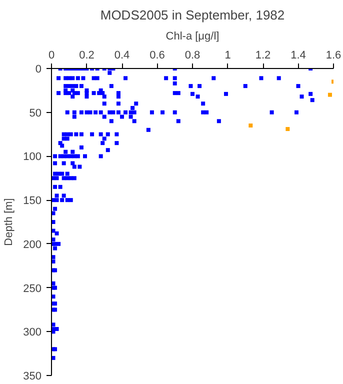  Describe the element at coordinates (86, 56) in the screenshot. I see `x-tick-label: 0.2` at that location.